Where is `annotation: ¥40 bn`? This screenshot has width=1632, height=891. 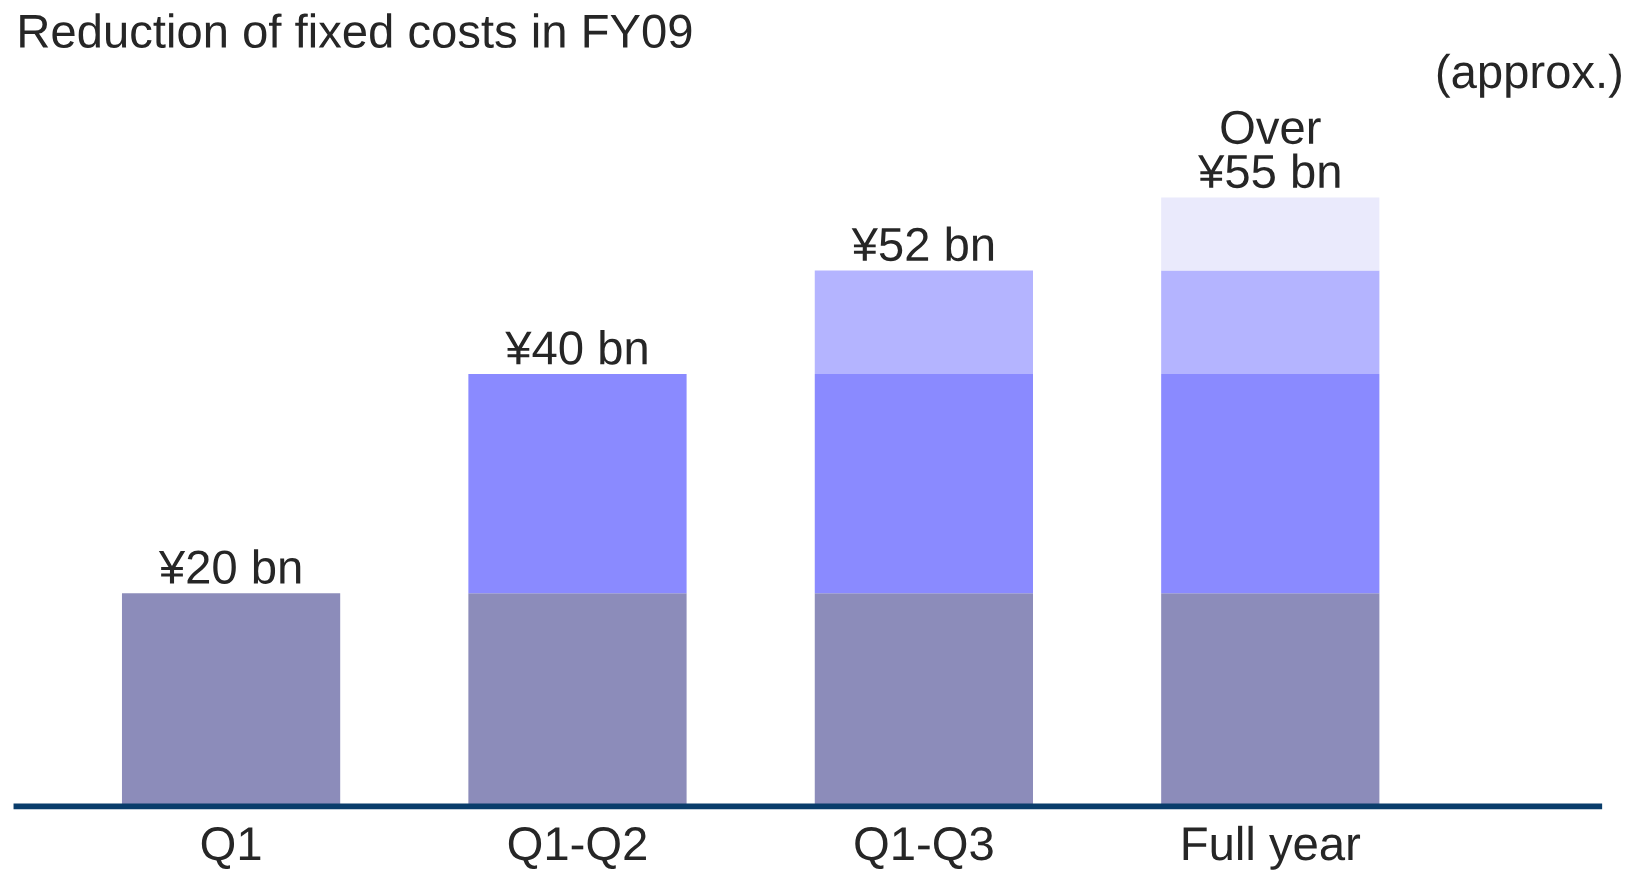
annotation: ¥40 bn is located at coordinates (576, 347).